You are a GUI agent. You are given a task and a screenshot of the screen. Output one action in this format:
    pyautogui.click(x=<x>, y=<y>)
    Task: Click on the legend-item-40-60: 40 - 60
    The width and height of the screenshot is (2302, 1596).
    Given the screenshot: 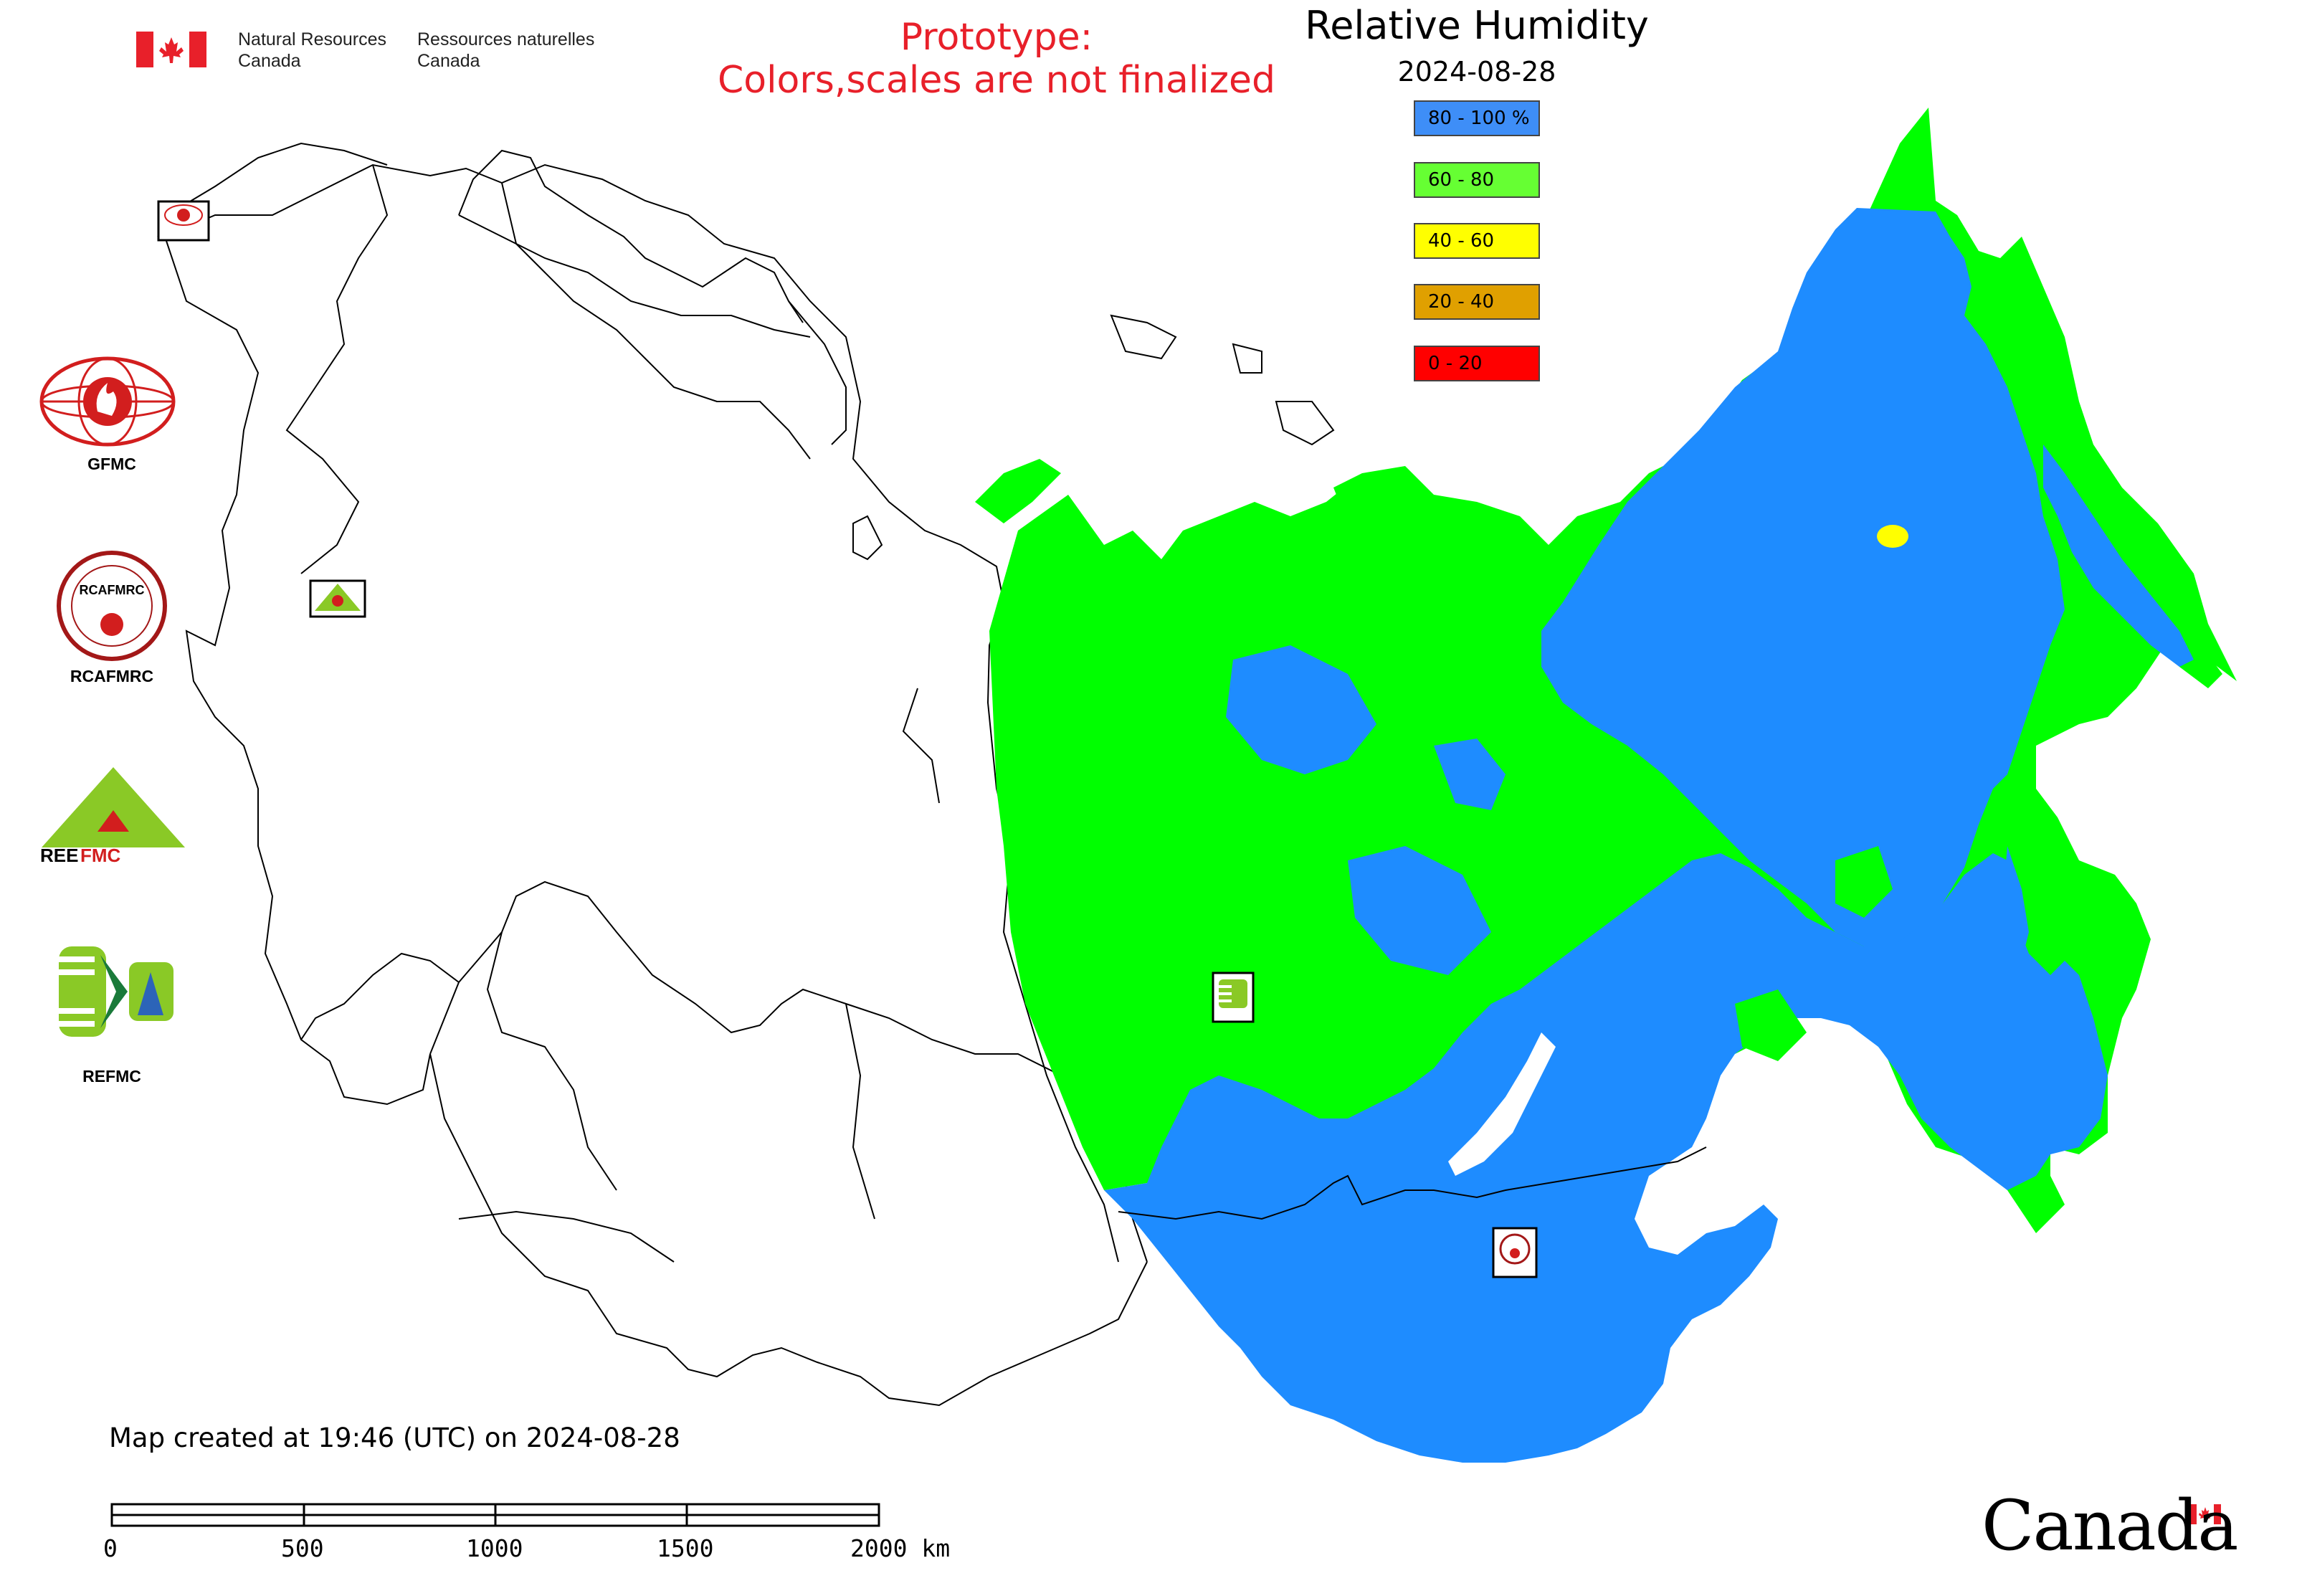 What is the action you would take?
    pyautogui.click(x=1477, y=241)
    